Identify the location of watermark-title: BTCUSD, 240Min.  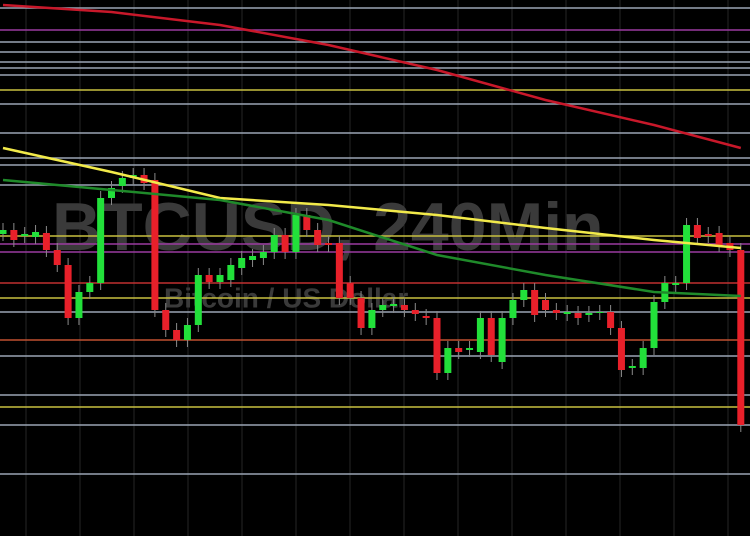
(328, 227).